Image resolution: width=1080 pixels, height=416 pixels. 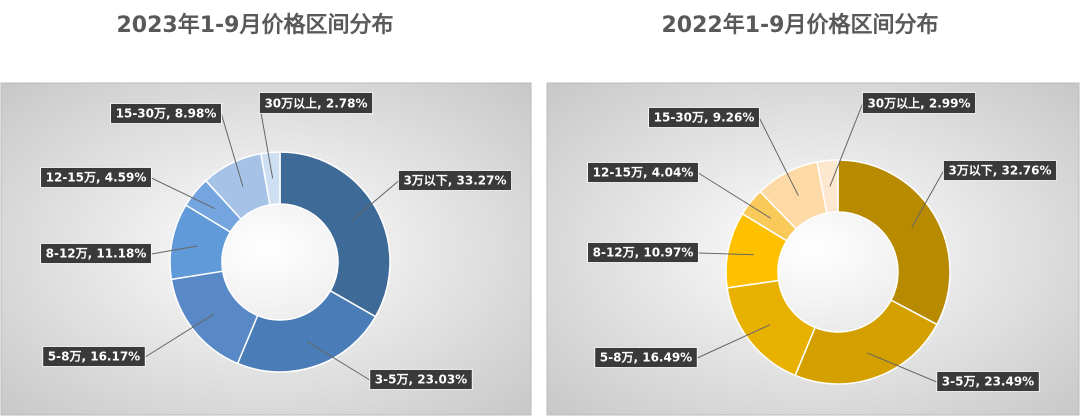 I want to click on data-label: 5-8万, 16.49%, so click(x=646, y=358).